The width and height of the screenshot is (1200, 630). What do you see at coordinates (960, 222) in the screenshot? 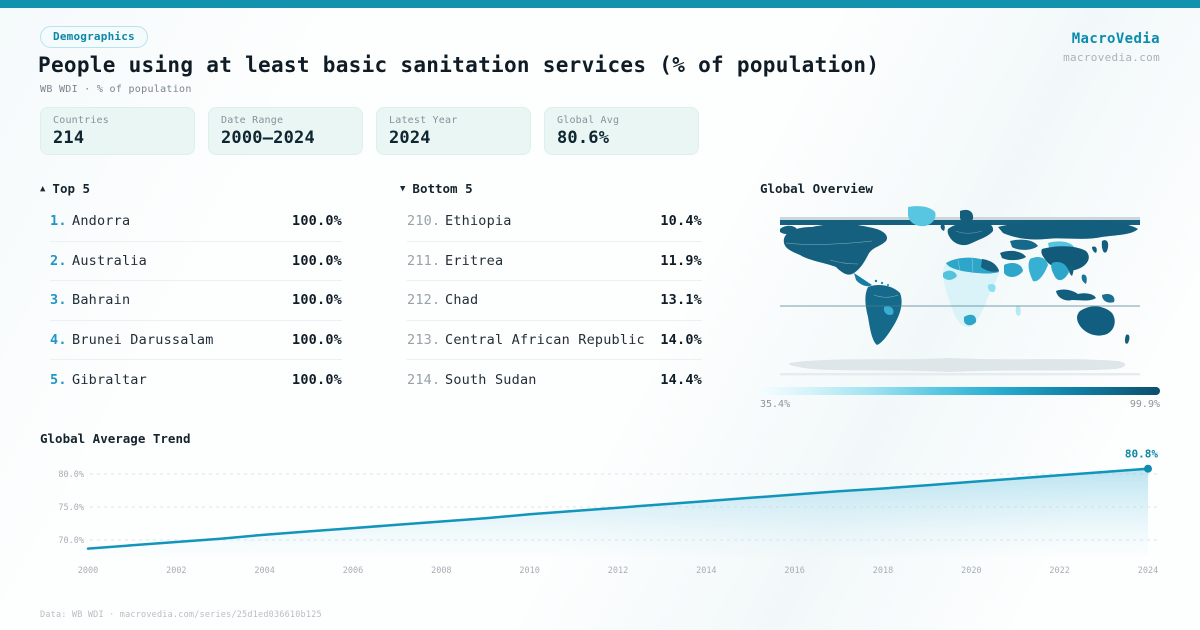
I see `arctic-coast-band` at bounding box center [960, 222].